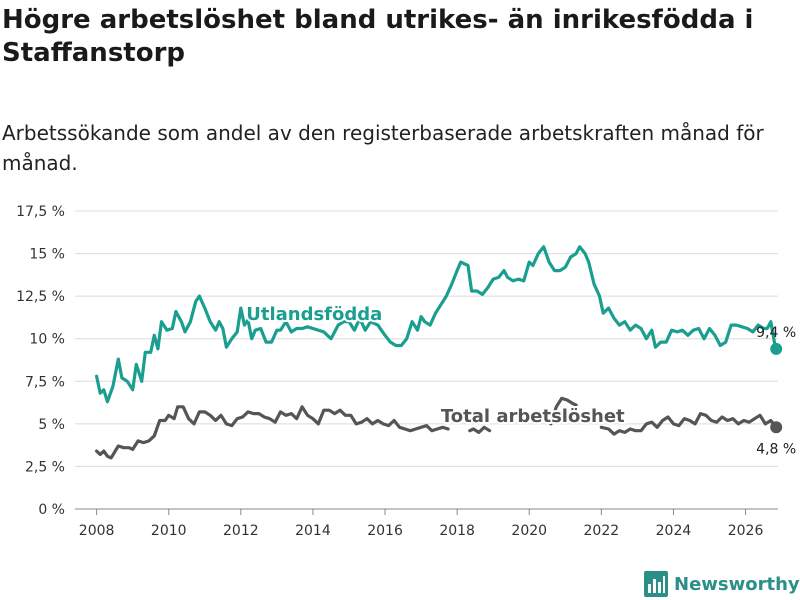 Image resolution: width=800 pixels, height=600 pixels. Describe the element at coordinates (776, 449) in the screenshot. I see `end-label-total: 4,8 %` at that location.